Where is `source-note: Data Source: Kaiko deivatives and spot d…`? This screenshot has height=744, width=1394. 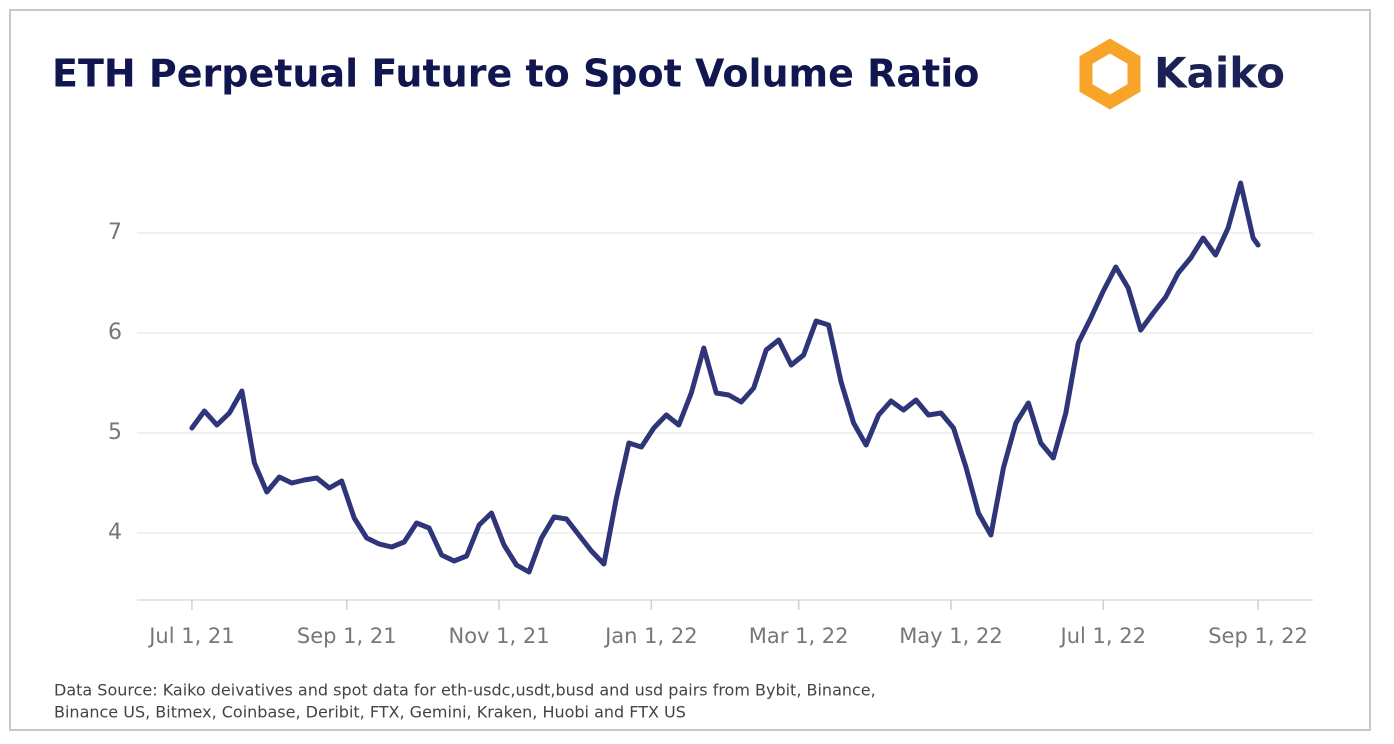 source-note: Data Source: Kaiko deivatives and spot d… is located at coordinates (465, 690).